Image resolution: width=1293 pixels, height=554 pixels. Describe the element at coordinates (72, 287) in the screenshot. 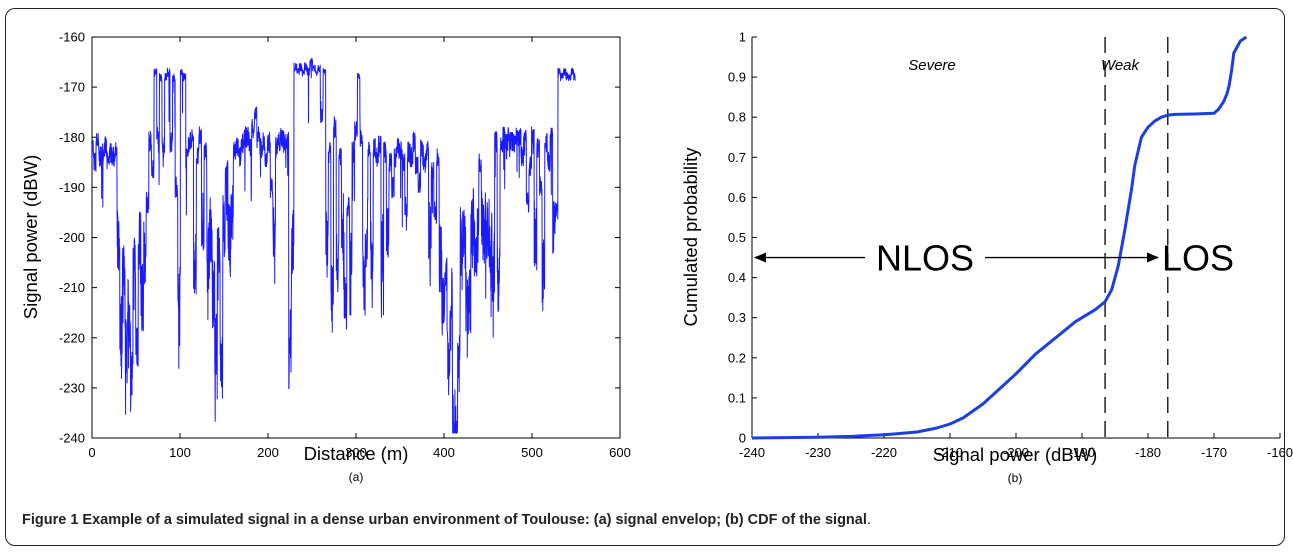

I see `y-tick-label-a: -210` at that location.